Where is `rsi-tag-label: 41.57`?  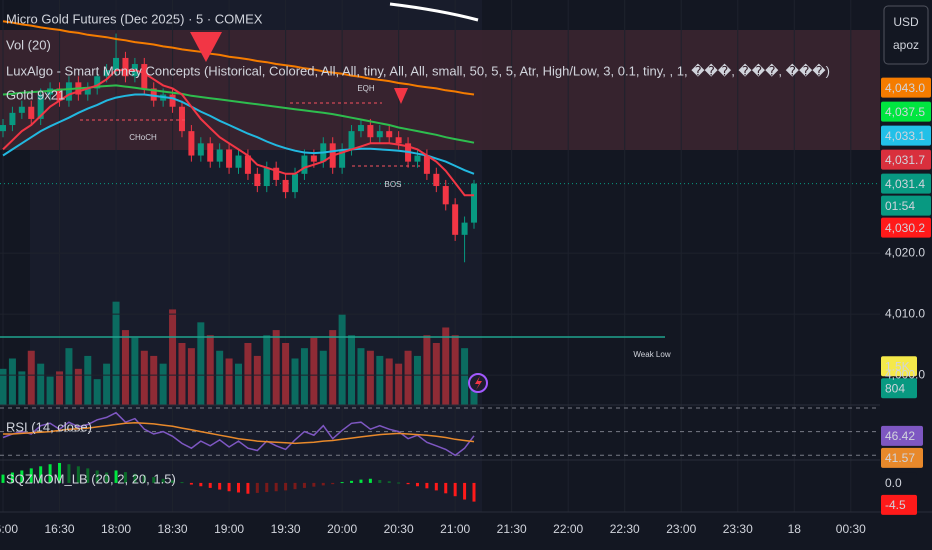 rsi-tag-label: 41.57 is located at coordinates (900, 458).